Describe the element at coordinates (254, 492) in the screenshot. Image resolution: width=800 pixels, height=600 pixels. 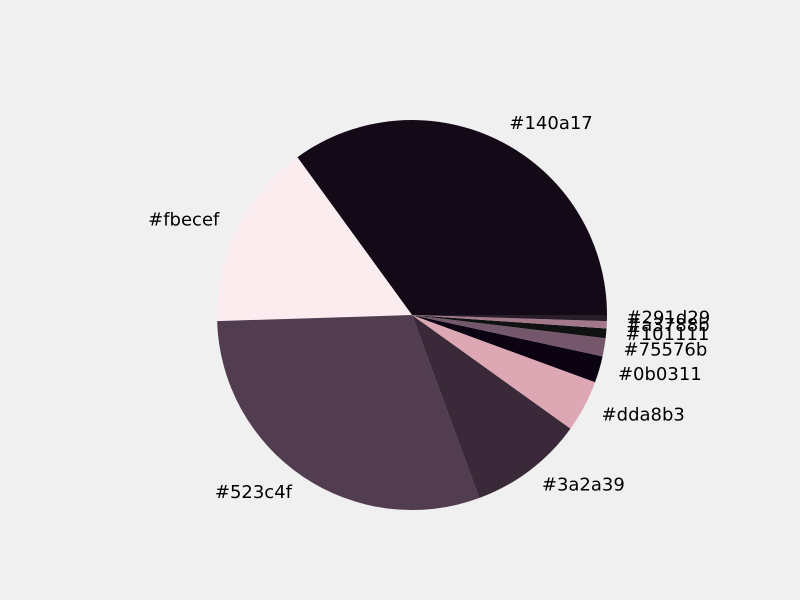
I see `pie-slice-label: #523c4f` at that location.